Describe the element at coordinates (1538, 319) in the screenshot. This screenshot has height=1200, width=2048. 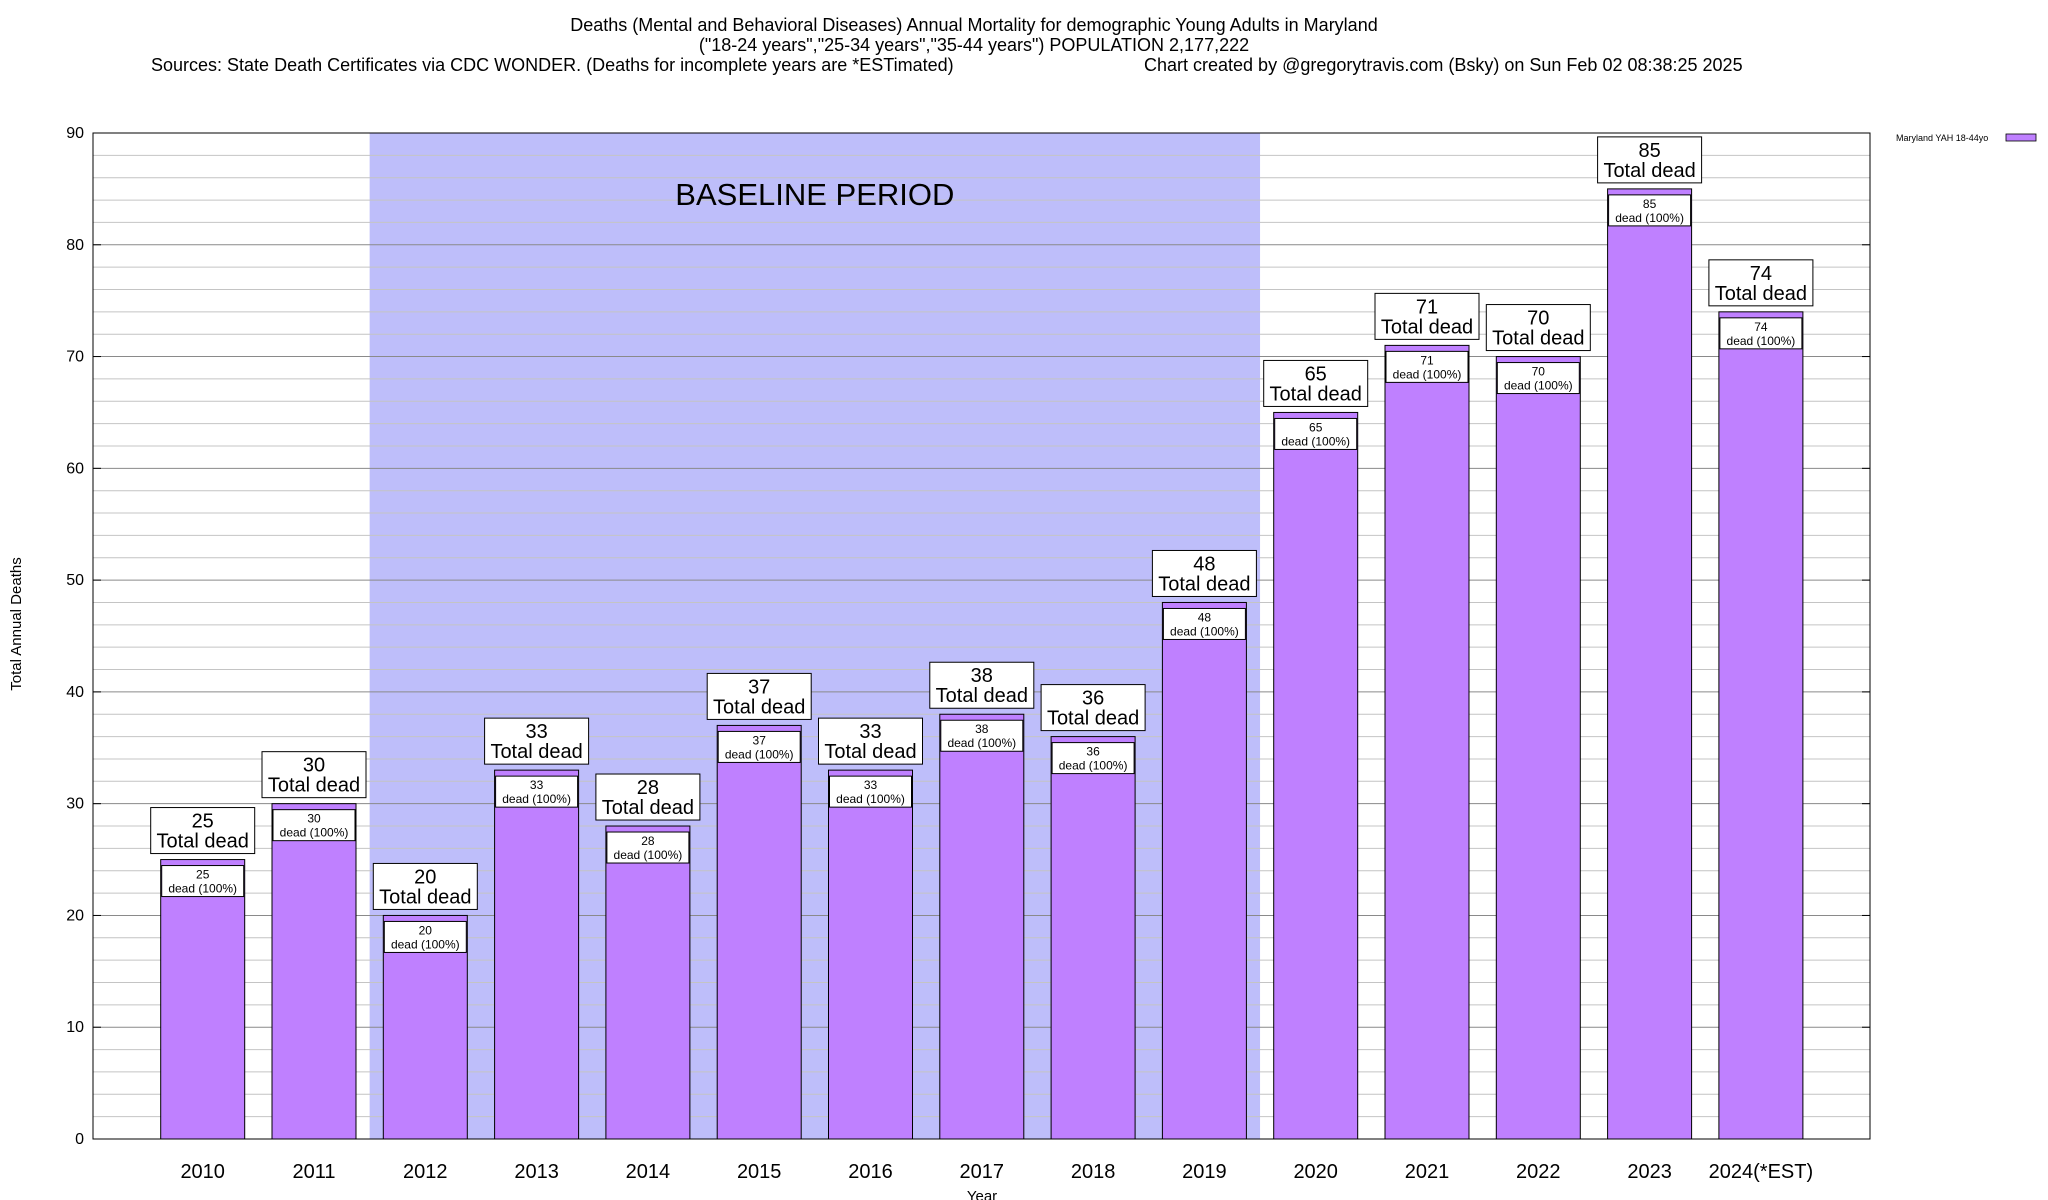
I see `bar-top-value-label: 70` at that location.